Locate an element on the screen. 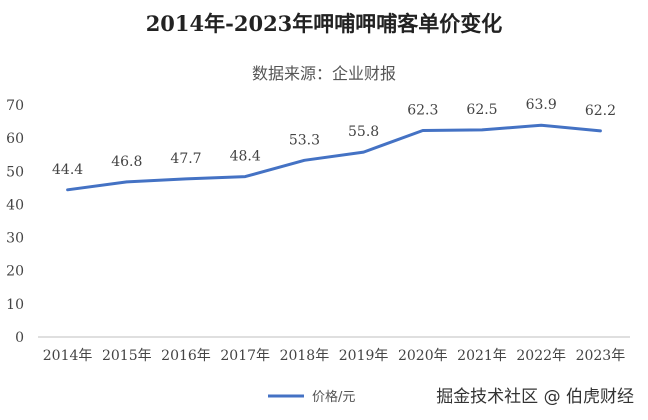 The height and width of the screenshot is (420, 648). chart-subtitle: 数据来源：企业财报 is located at coordinates (324, 73).